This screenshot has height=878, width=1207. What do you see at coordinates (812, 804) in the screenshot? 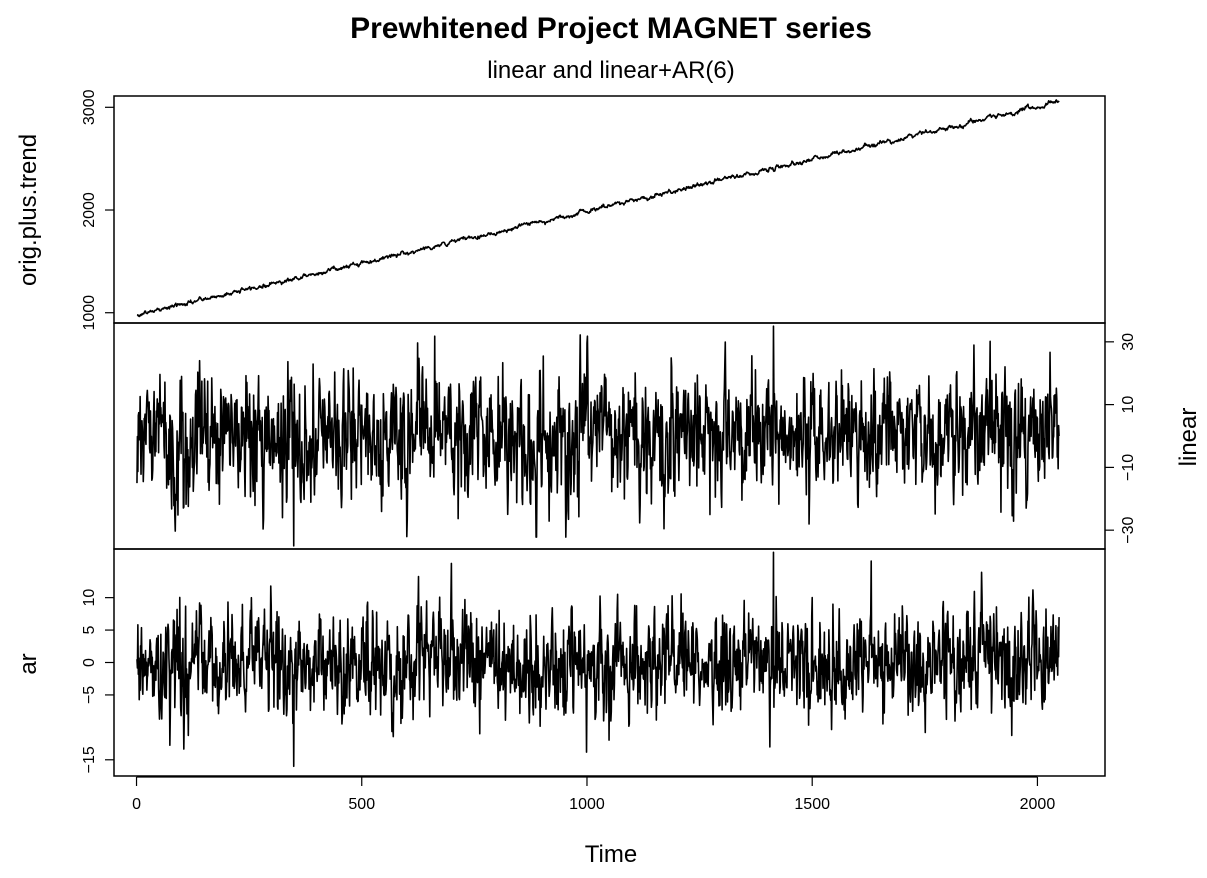
I see `x-tick-label: 1500` at bounding box center [812, 804].